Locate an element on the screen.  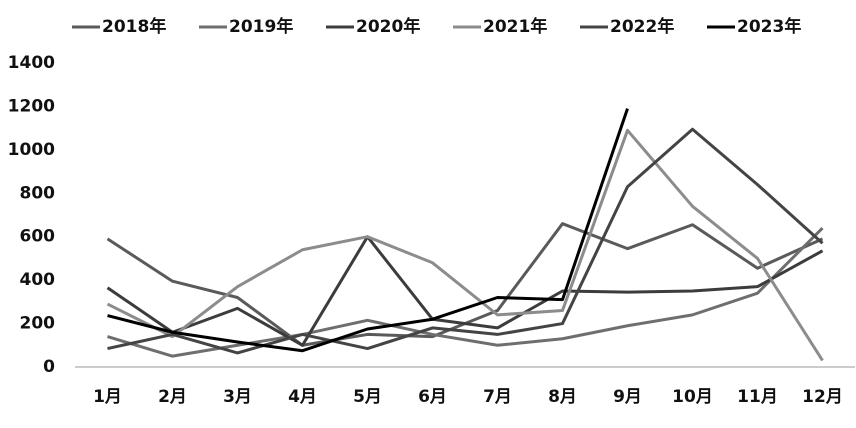
legend-label: 2023年 is located at coordinates (769, 26).